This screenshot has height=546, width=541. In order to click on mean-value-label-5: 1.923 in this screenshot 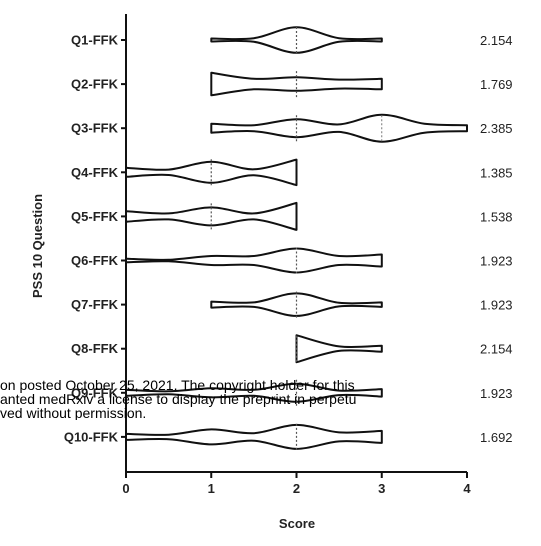, I will do `click(496, 261)`.